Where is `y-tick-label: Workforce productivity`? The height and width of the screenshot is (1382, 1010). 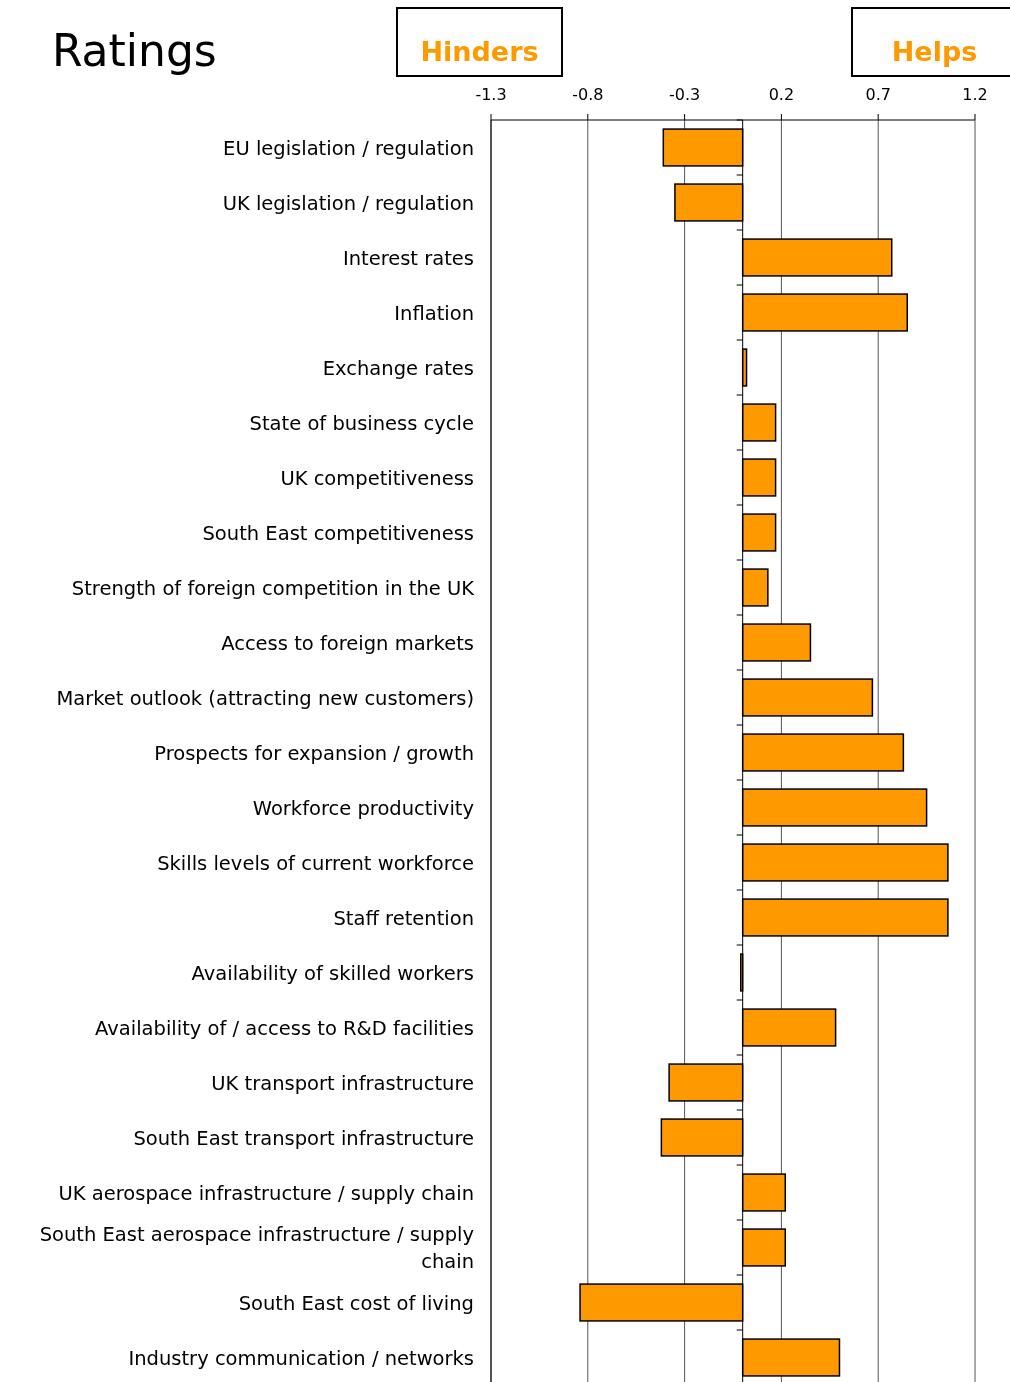
y-tick-label: Workforce productivity is located at coordinates (363, 808).